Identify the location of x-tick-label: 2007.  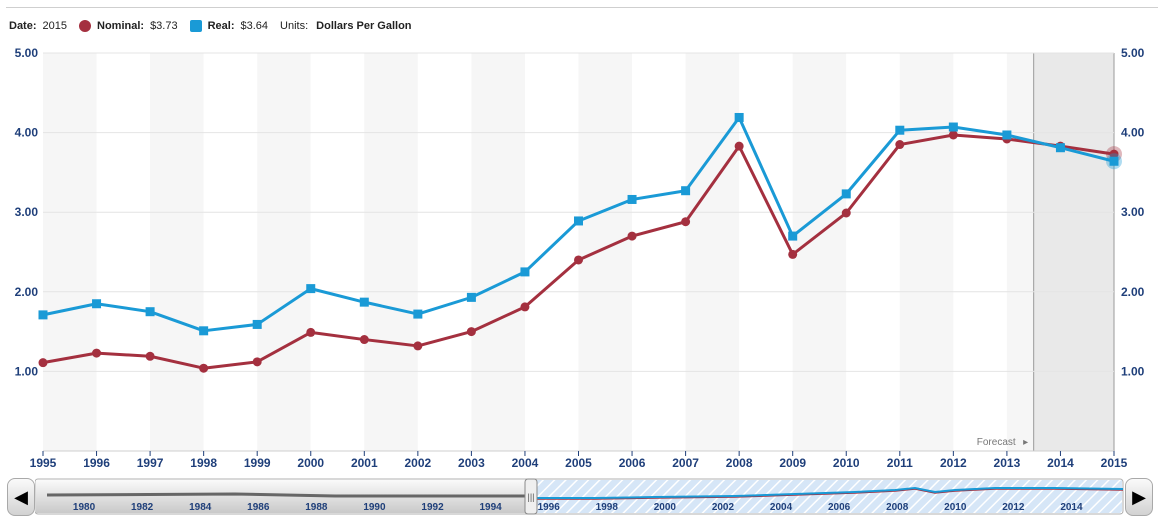
(685, 463).